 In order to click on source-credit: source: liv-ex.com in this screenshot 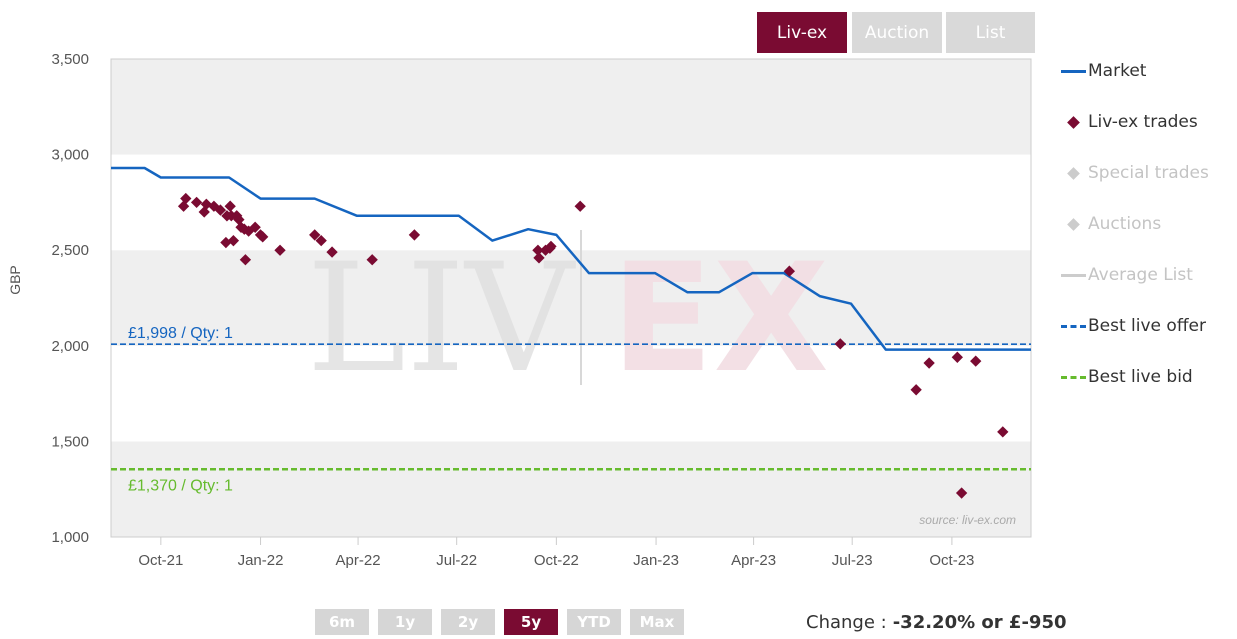, I will do `click(967, 520)`.